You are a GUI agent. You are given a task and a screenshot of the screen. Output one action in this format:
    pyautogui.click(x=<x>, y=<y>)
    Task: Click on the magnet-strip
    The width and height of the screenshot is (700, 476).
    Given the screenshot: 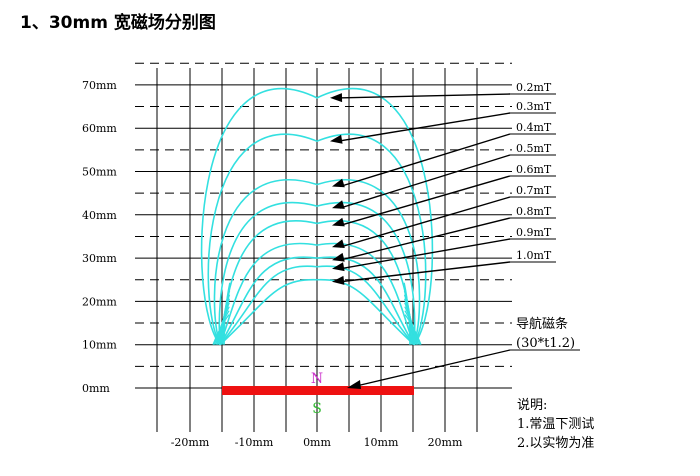 What is the action you would take?
    pyautogui.click(x=318, y=390)
    